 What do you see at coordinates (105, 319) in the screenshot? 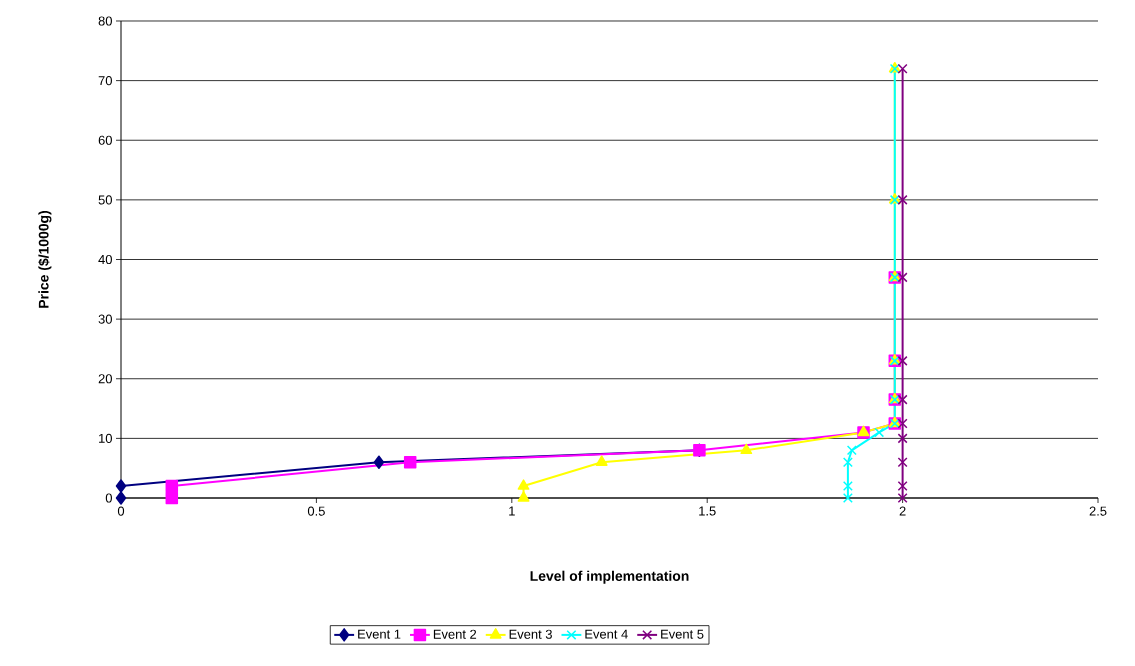
I see `y-tick-label: 30` at bounding box center [105, 319].